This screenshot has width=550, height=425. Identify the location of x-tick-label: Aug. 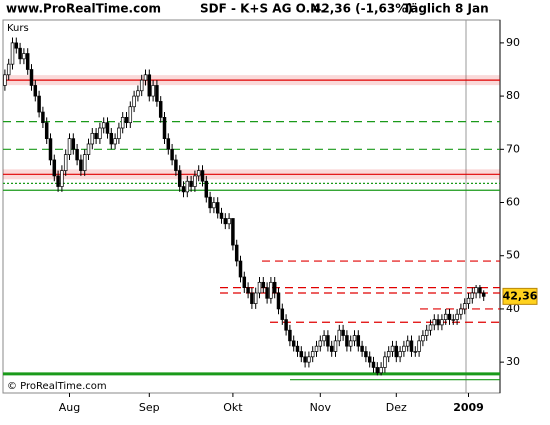
(69, 407).